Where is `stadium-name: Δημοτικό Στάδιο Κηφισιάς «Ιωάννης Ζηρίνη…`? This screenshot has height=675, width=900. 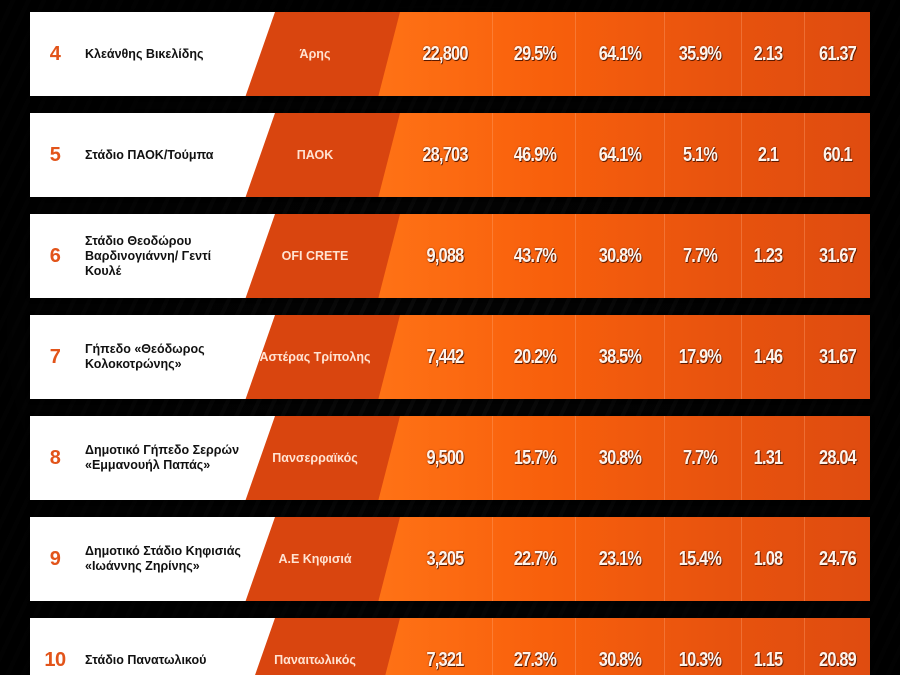
stadium-name: Δημοτικό Στάδιο Κηφισιάς «Ιωάννης Ζηρίνη… is located at coordinates (163, 558).